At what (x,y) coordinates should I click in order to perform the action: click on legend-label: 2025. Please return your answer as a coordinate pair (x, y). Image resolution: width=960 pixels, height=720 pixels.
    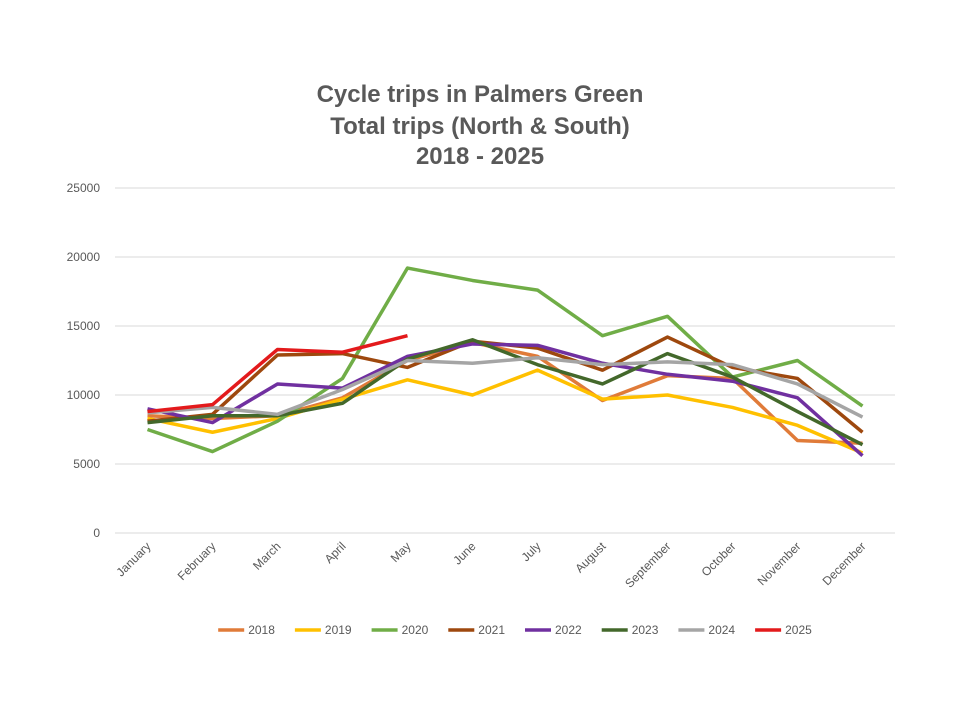
    Looking at the image, I should click on (798, 630).